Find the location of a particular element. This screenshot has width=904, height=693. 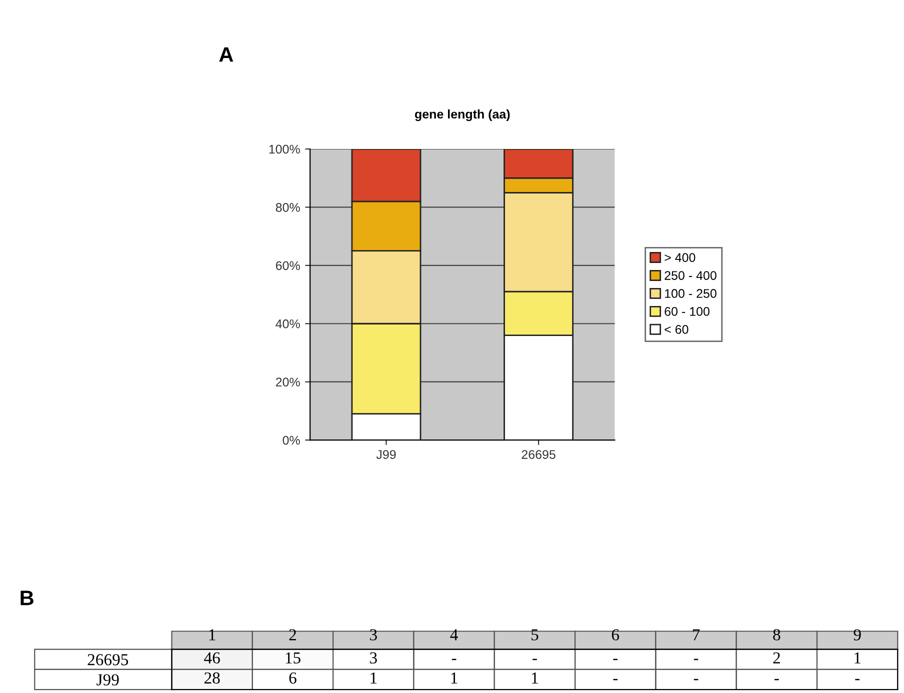

y-tick-label: 20% is located at coordinates (288, 382).